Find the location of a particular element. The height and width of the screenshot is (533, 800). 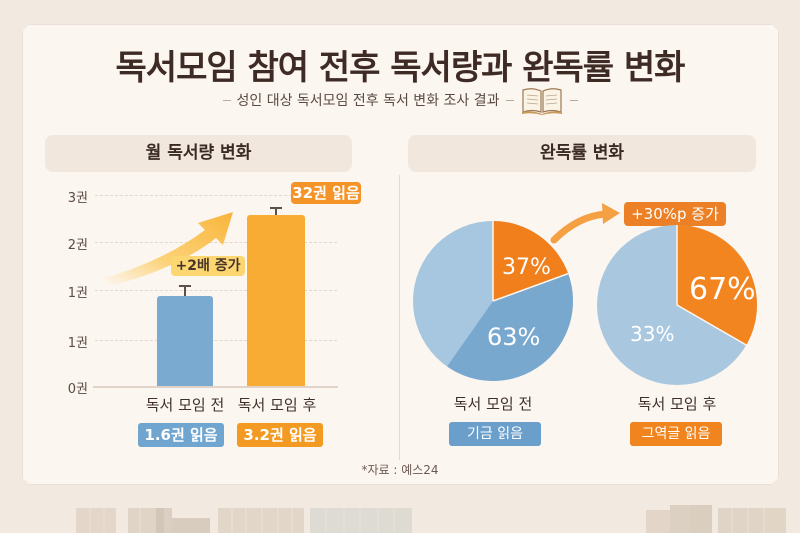

pie-before is located at coordinates (493, 301).